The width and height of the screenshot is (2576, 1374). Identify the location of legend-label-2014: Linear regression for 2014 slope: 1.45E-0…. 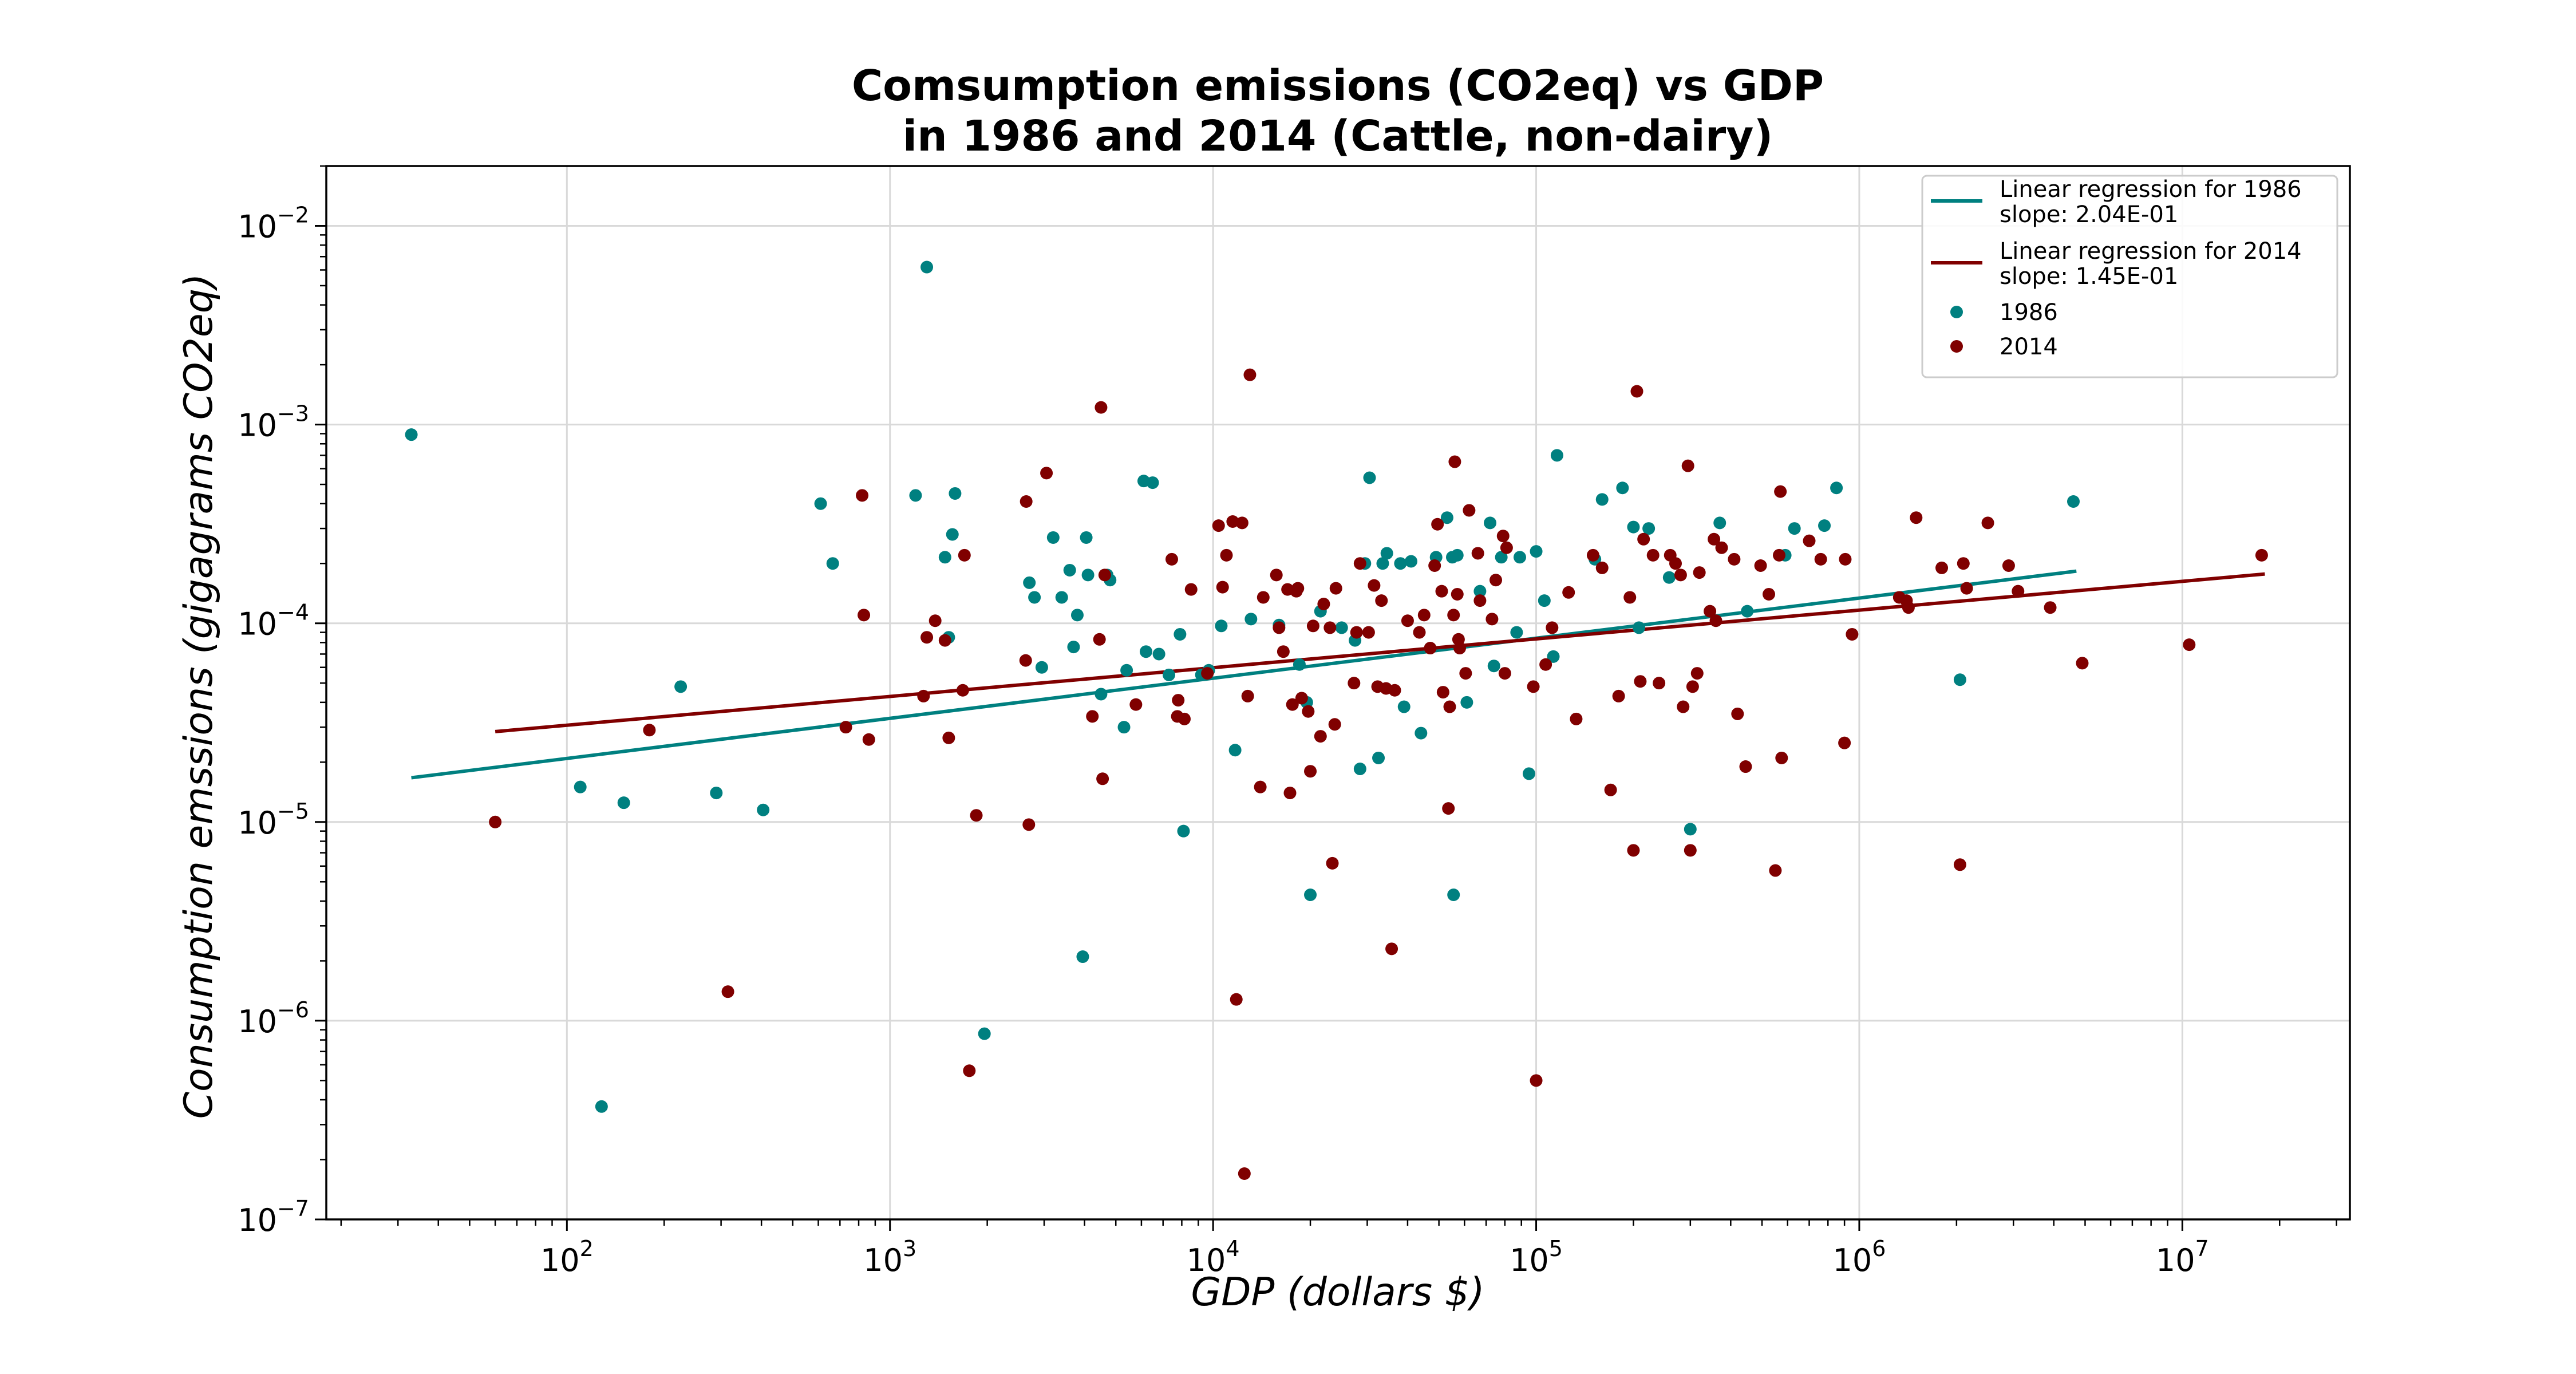
(2151, 264).